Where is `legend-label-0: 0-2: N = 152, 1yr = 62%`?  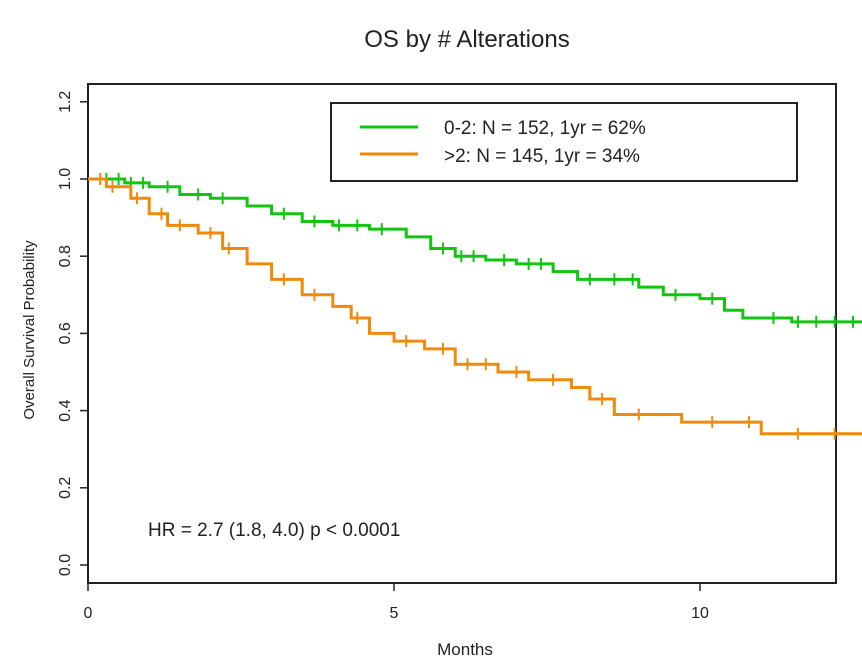 legend-label-0: 0-2: N = 152, 1yr = 62% is located at coordinates (545, 128).